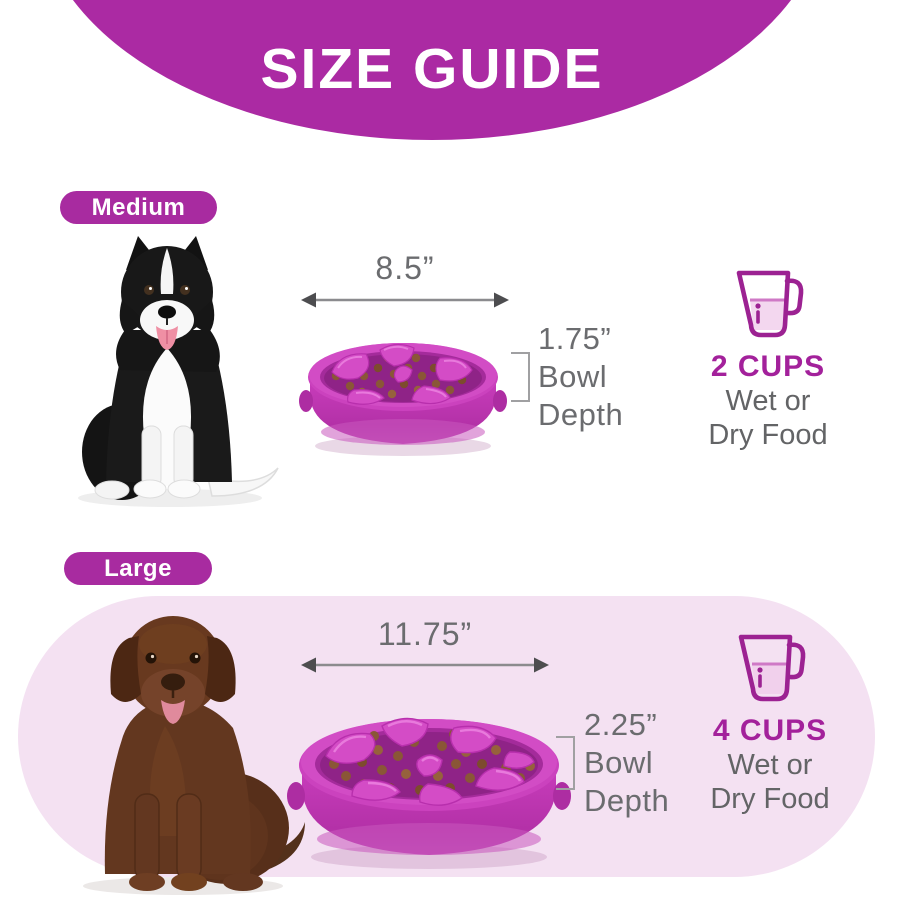 This screenshot has width=900, height=900. I want to click on page-title: SIZE GUIDE, so click(432, 69).